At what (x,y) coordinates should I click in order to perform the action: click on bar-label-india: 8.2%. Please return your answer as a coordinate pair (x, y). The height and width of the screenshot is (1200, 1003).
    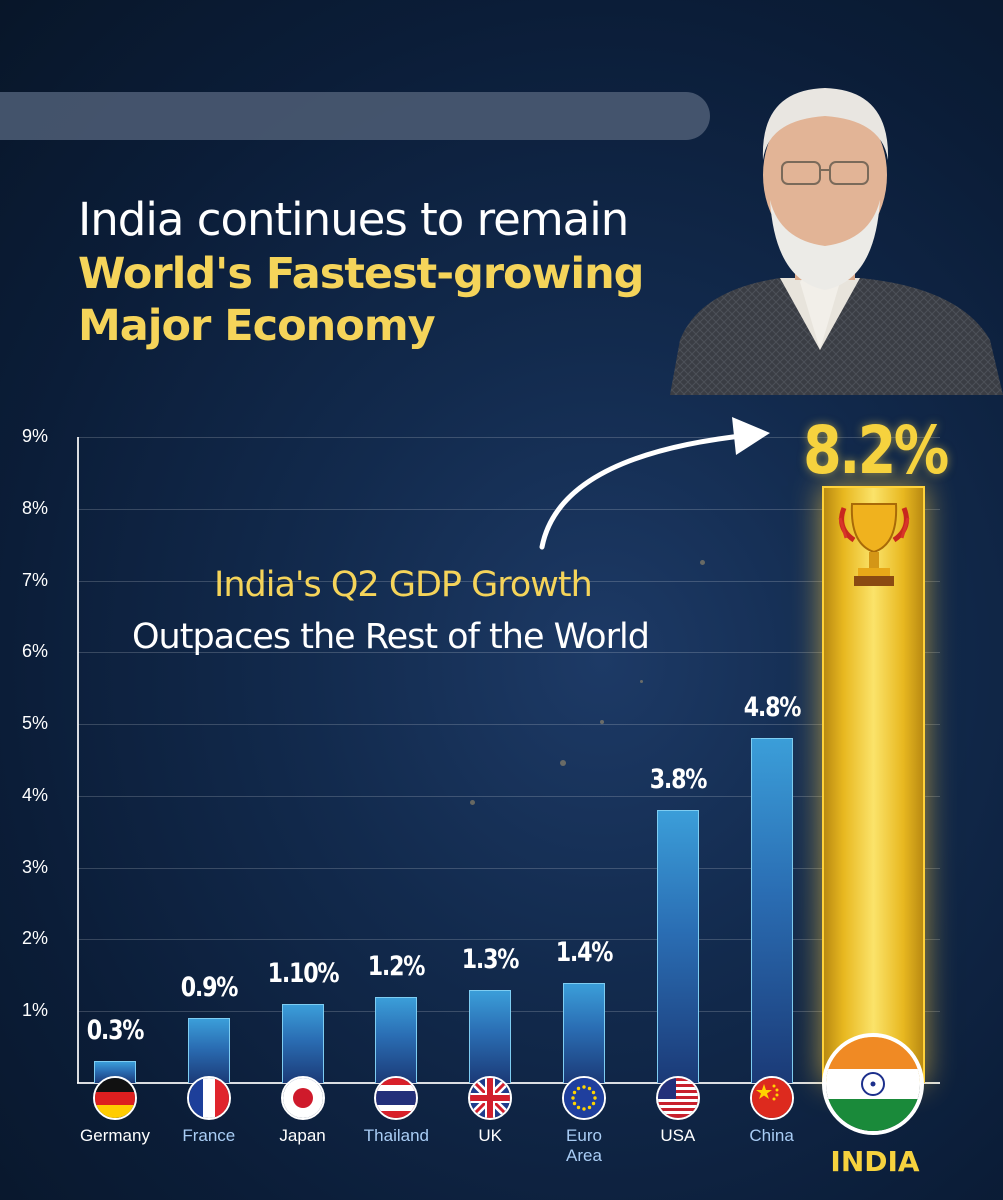
    Looking at the image, I should click on (876, 450).